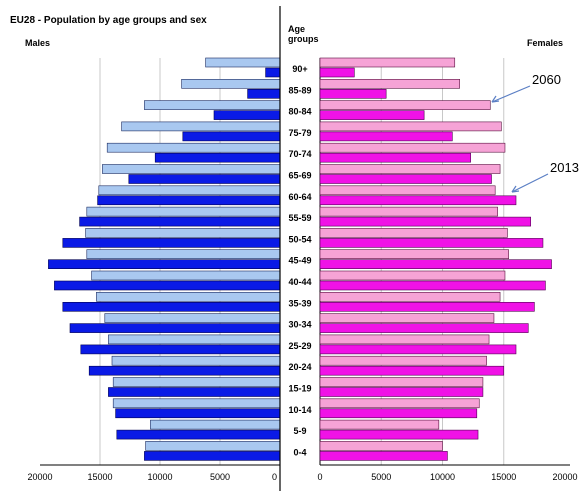 This screenshot has height=491, width=581. I want to click on females-tick-label: 15000, so click(503, 477).